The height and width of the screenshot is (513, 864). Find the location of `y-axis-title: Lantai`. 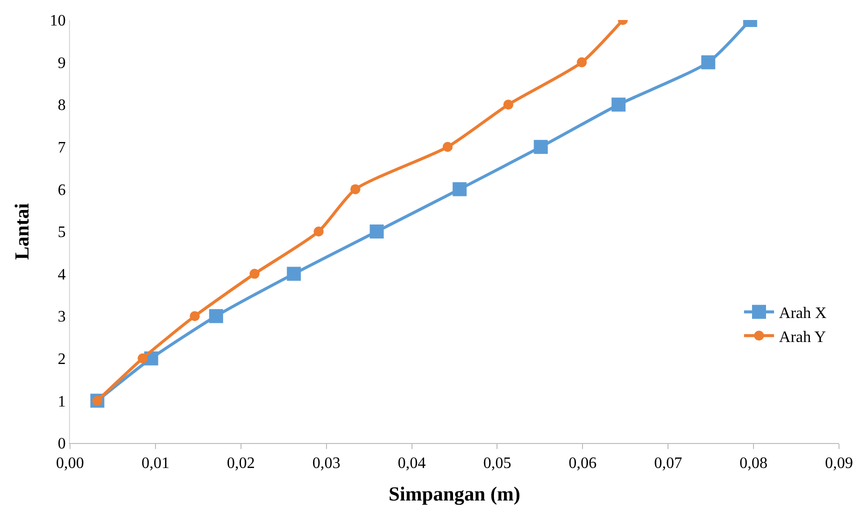

y-axis-title: Lantai is located at coordinates (22, 231).